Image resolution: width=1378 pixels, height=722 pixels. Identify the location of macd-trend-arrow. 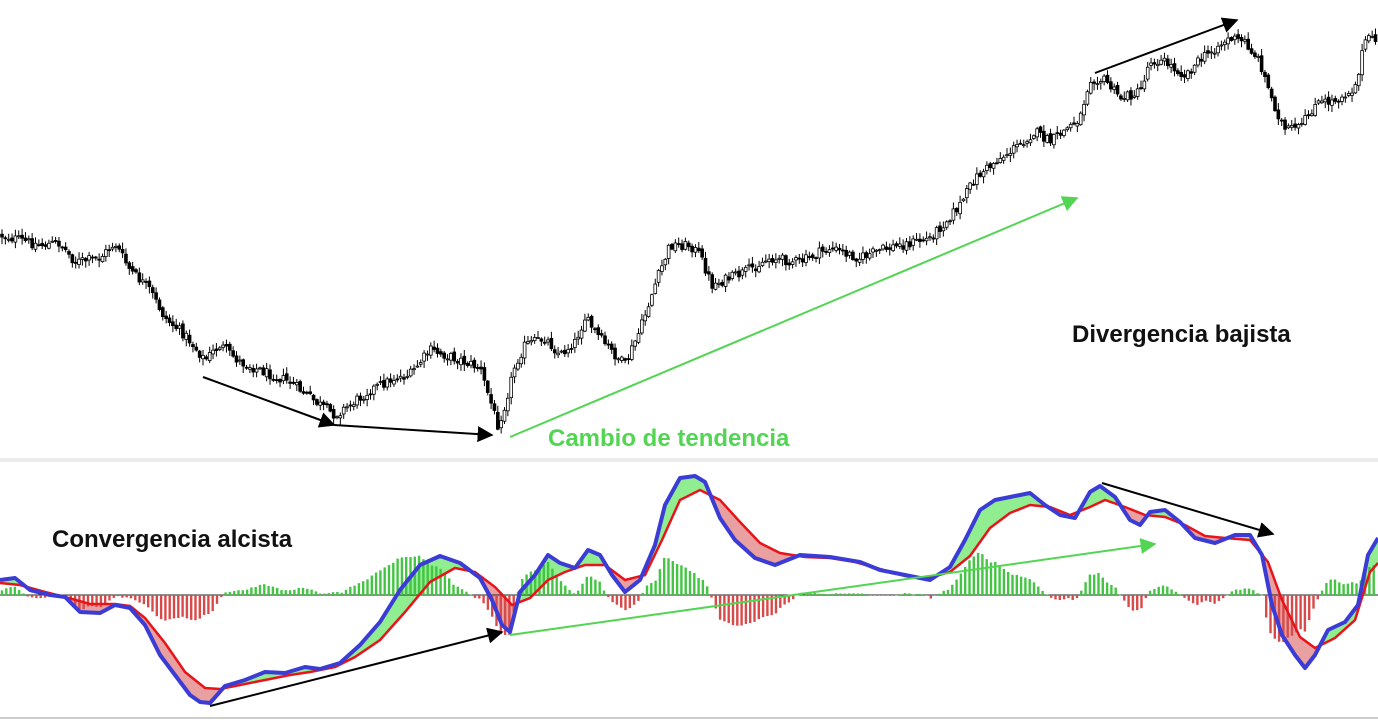
(833, 587).